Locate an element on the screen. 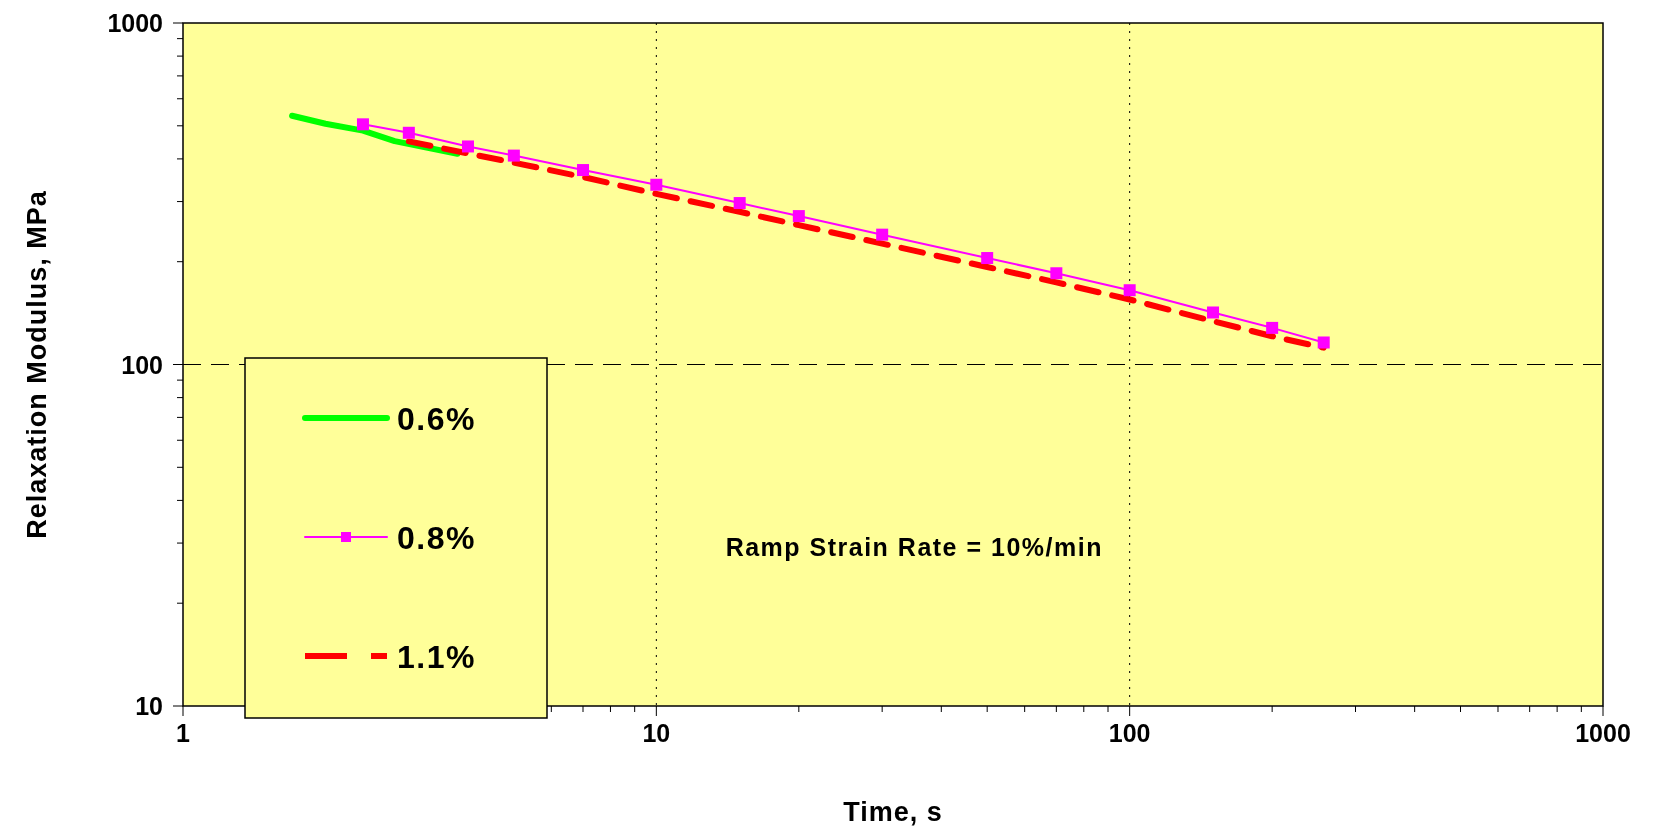  x-tick-label: 10 is located at coordinates (656, 733).